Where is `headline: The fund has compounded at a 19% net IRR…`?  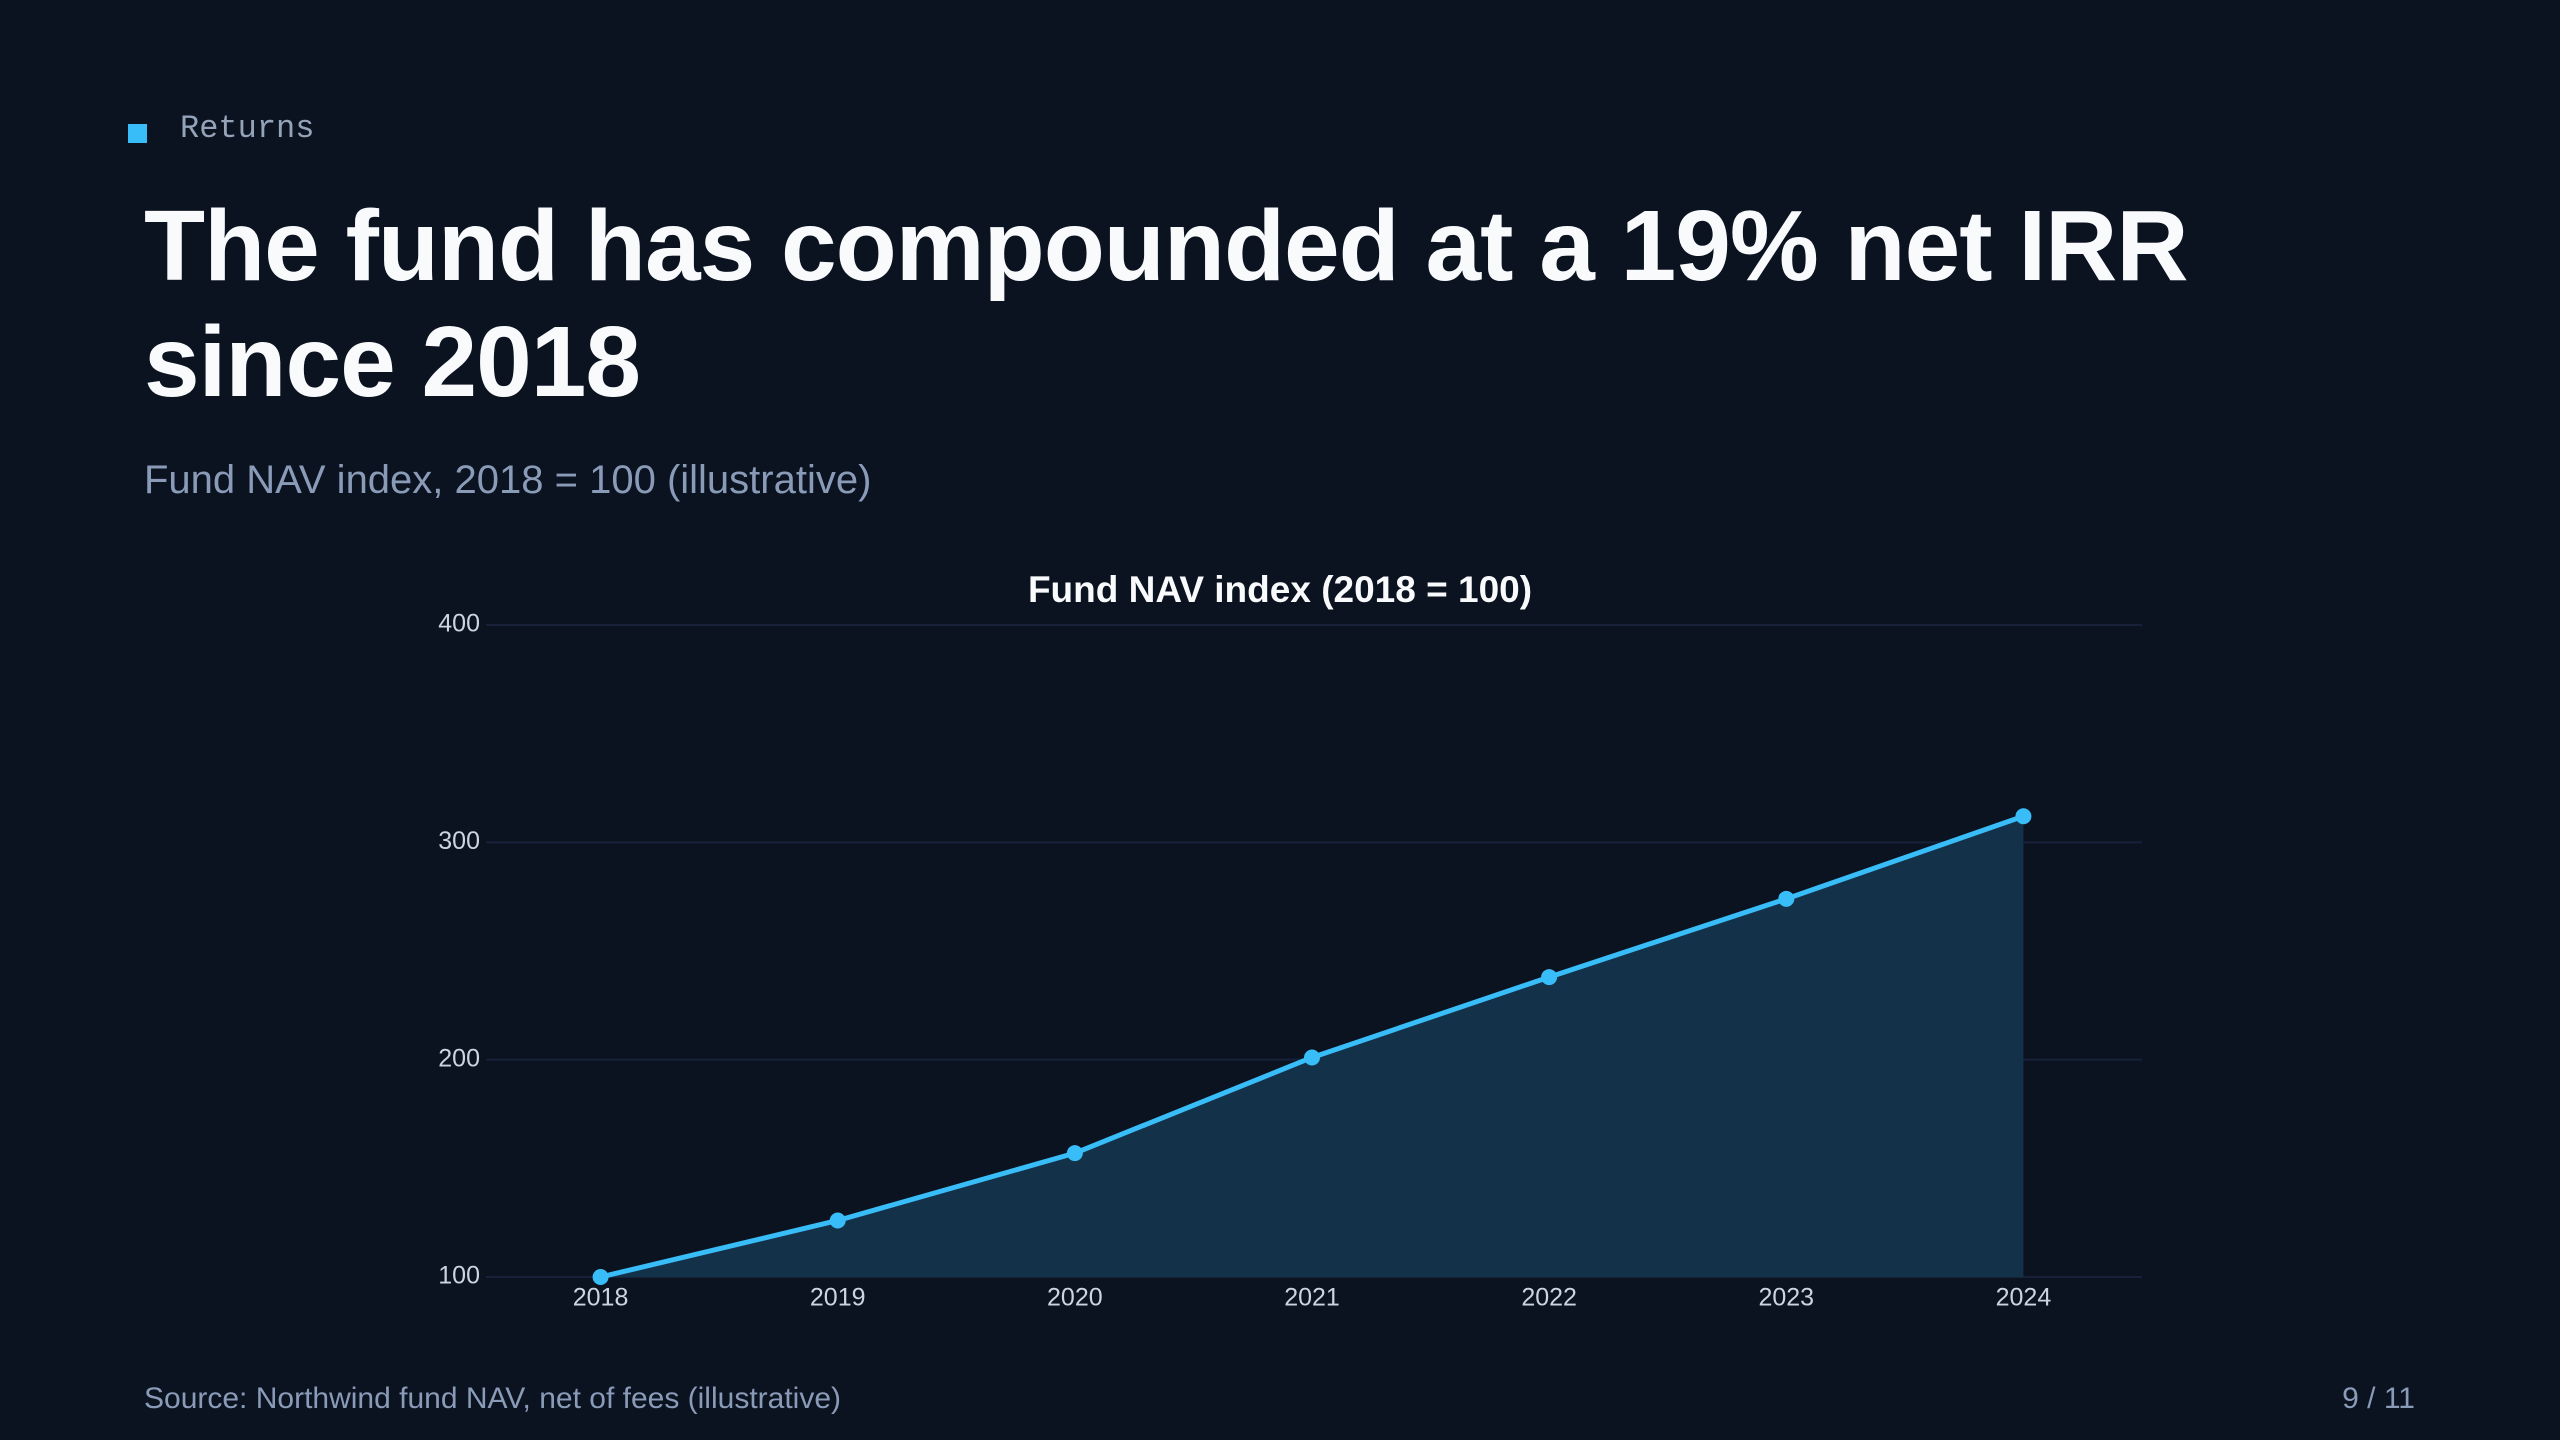
headline: The fund has compounded at a 19% net IRR… is located at coordinates (1166, 304).